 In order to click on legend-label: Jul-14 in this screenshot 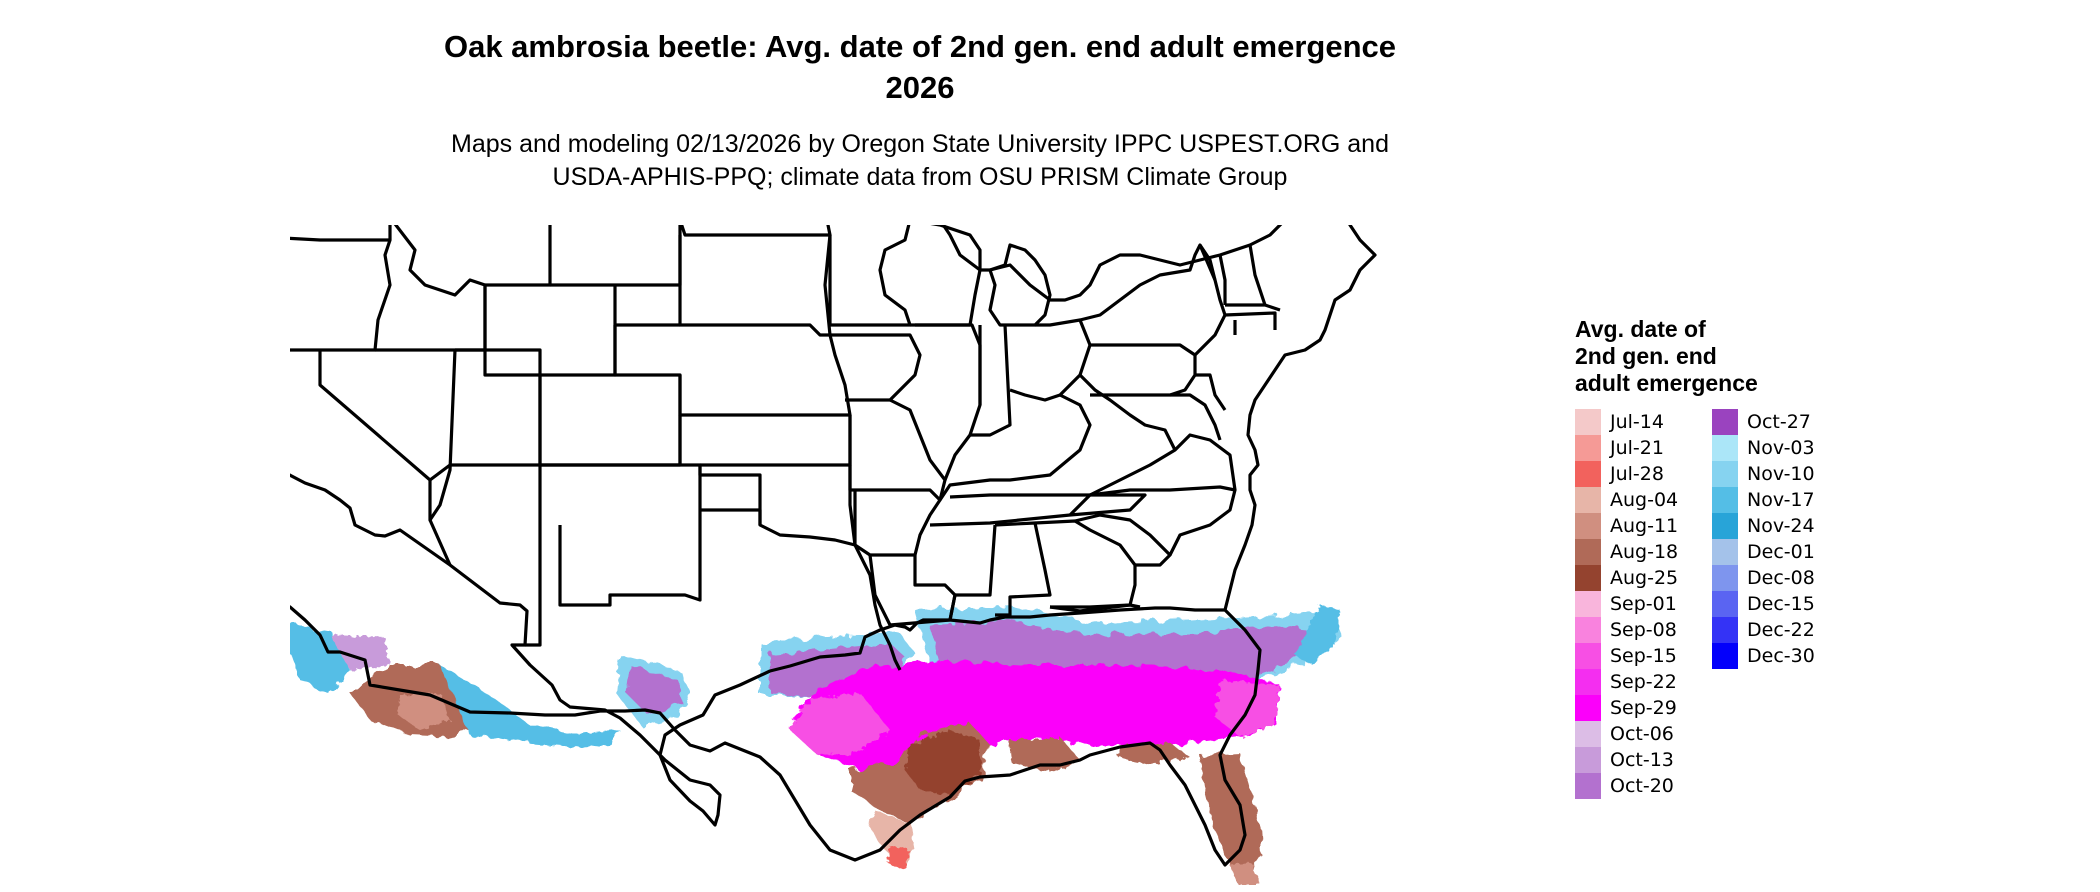, I will do `click(1637, 422)`.